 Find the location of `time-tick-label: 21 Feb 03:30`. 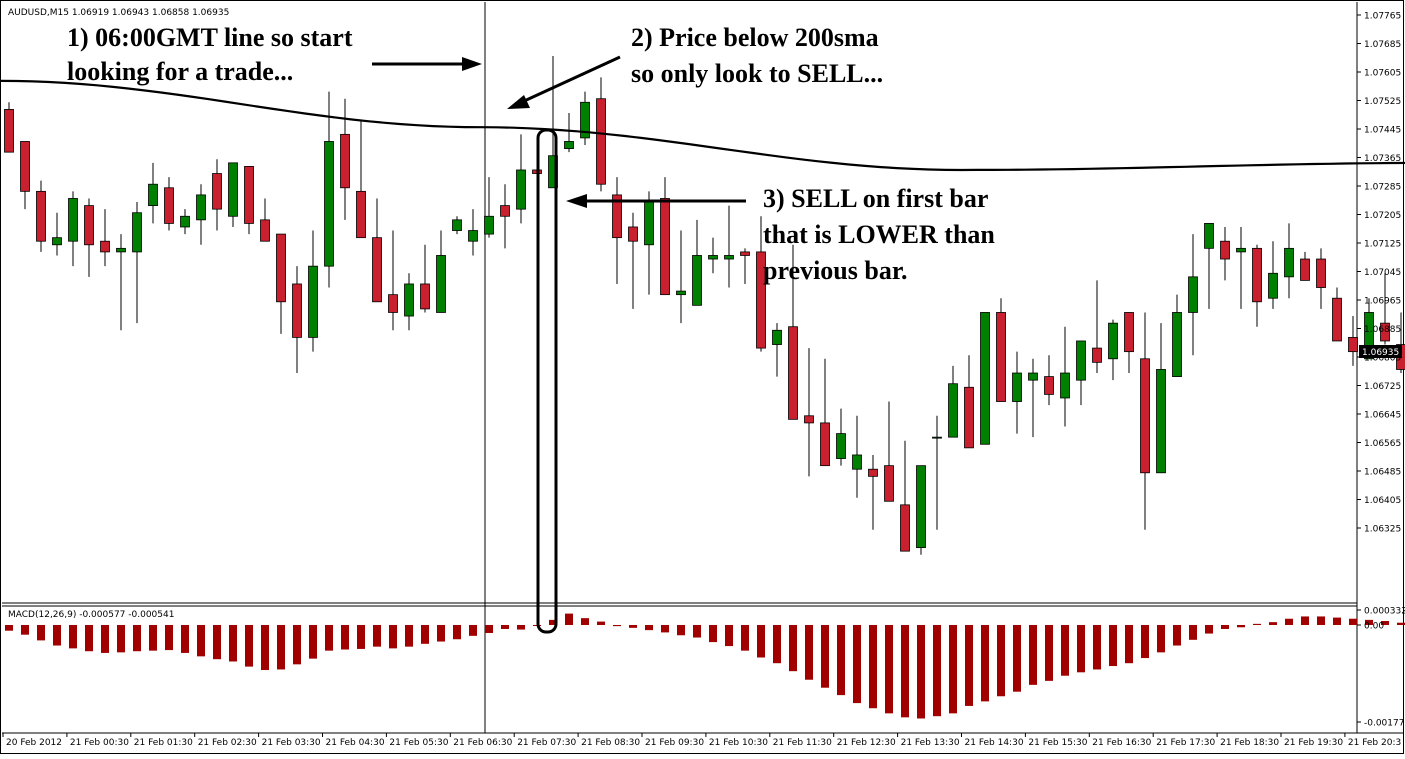

time-tick-label: 21 Feb 03:30 is located at coordinates (291, 743).